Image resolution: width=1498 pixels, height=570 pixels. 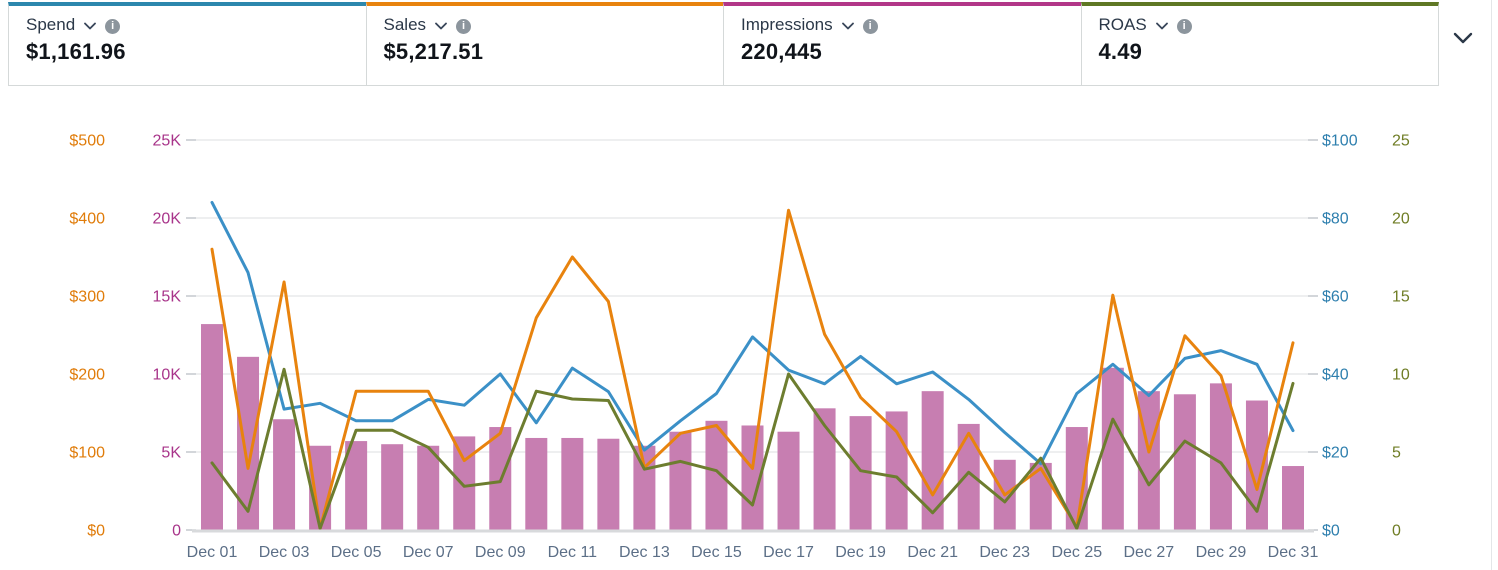 What do you see at coordinates (87, 141) in the screenshot?
I see `axis-tick-label-left_dollar: $500` at bounding box center [87, 141].